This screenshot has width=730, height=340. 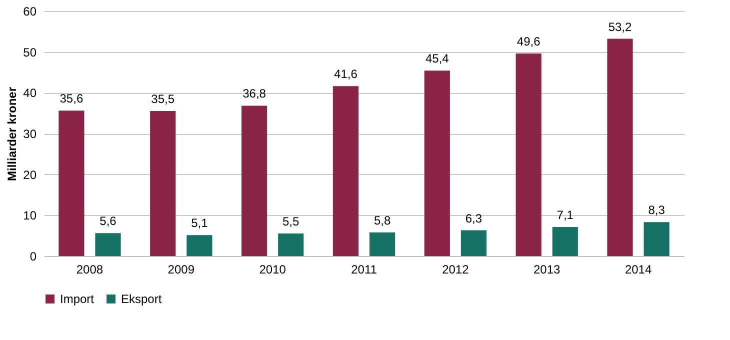 I want to click on y-tick-label: 20, so click(x=30, y=175).